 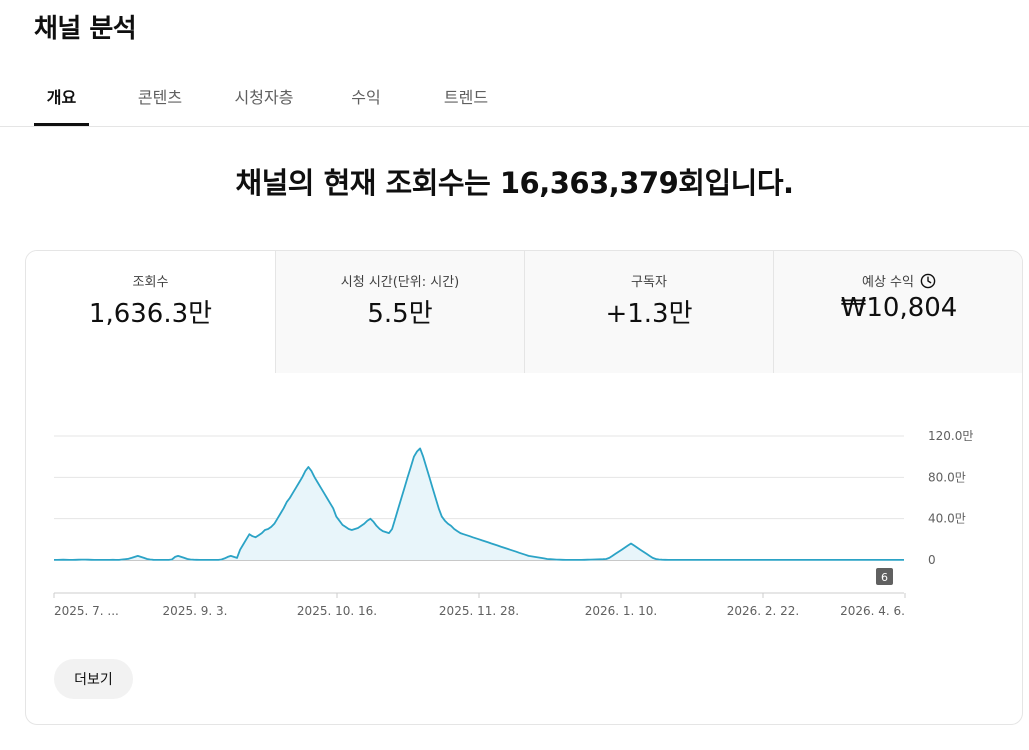 I want to click on metric-value: ₩10,804, so click(x=899, y=308).